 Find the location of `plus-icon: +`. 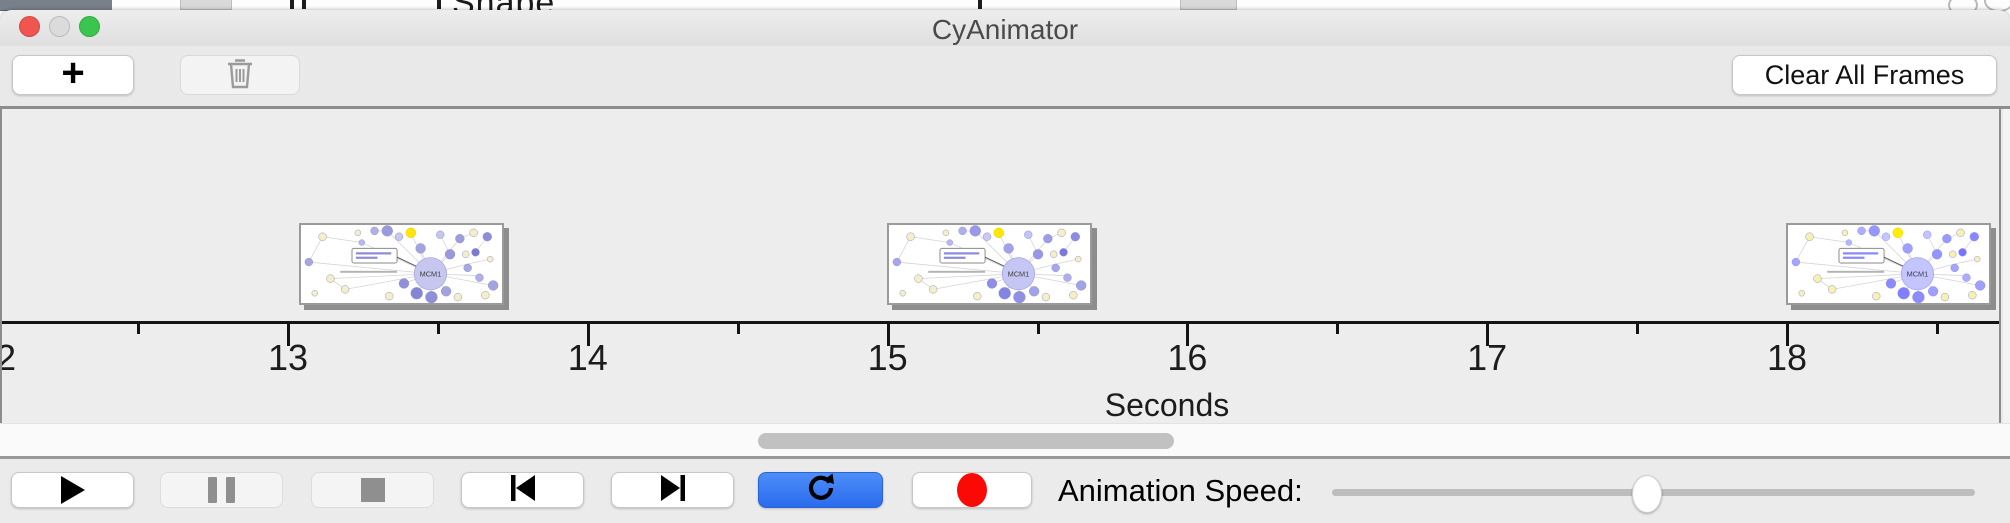

plus-icon: + is located at coordinates (73, 73).